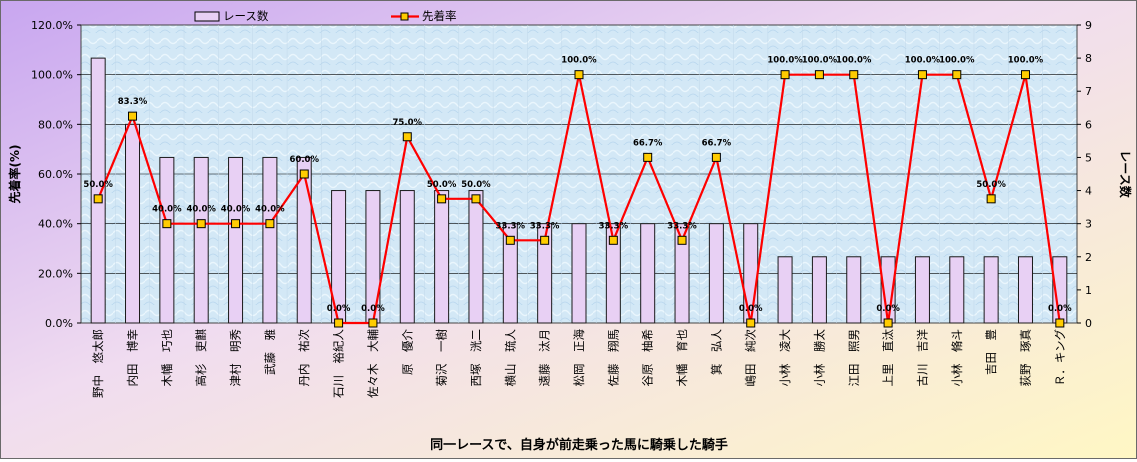  I want to click on legend: レース数 先着率, so click(325, 16).